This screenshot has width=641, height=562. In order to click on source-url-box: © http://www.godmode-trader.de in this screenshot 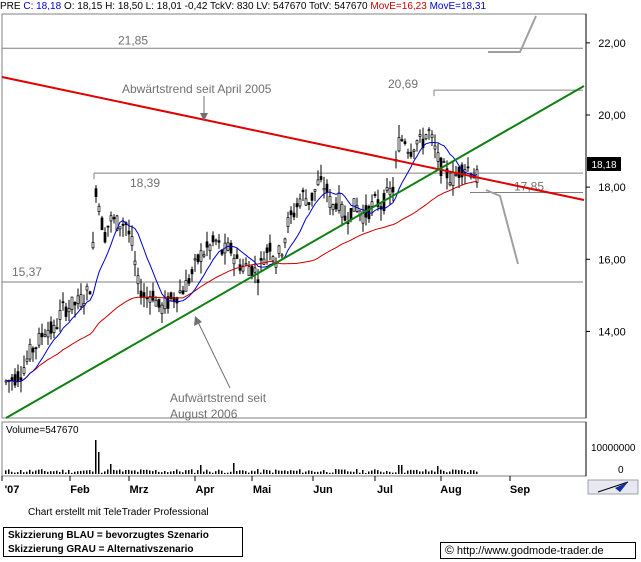, I will do `click(538, 550)`.